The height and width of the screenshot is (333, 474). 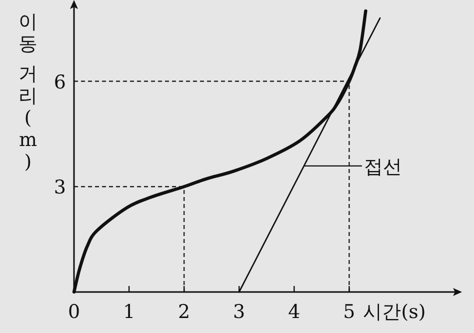 What do you see at coordinates (60, 82) in the screenshot?
I see `y-tick-label: 6` at bounding box center [60, 82].